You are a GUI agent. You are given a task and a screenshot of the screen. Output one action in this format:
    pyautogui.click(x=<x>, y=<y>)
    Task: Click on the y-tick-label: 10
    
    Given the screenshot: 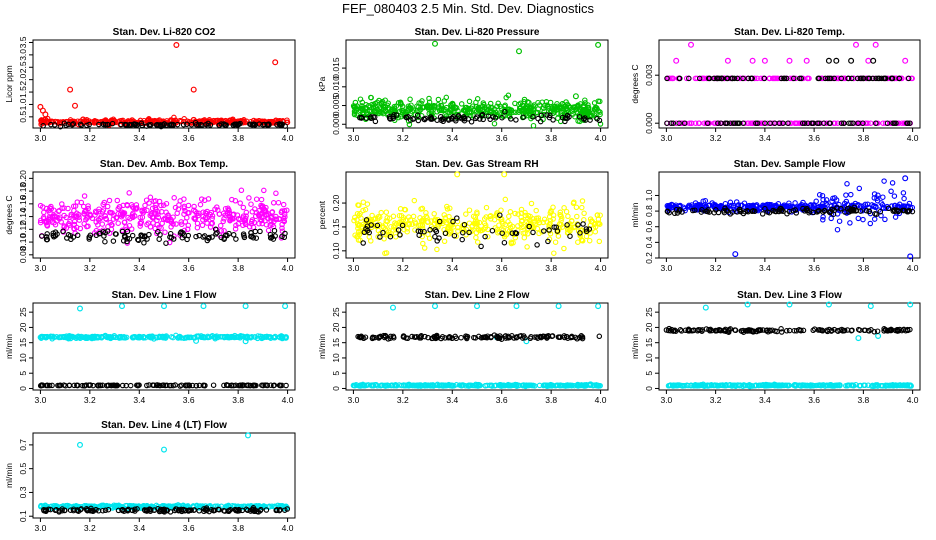 What is the action you would take?
    pyautogui.click(x=23, y=358)
    